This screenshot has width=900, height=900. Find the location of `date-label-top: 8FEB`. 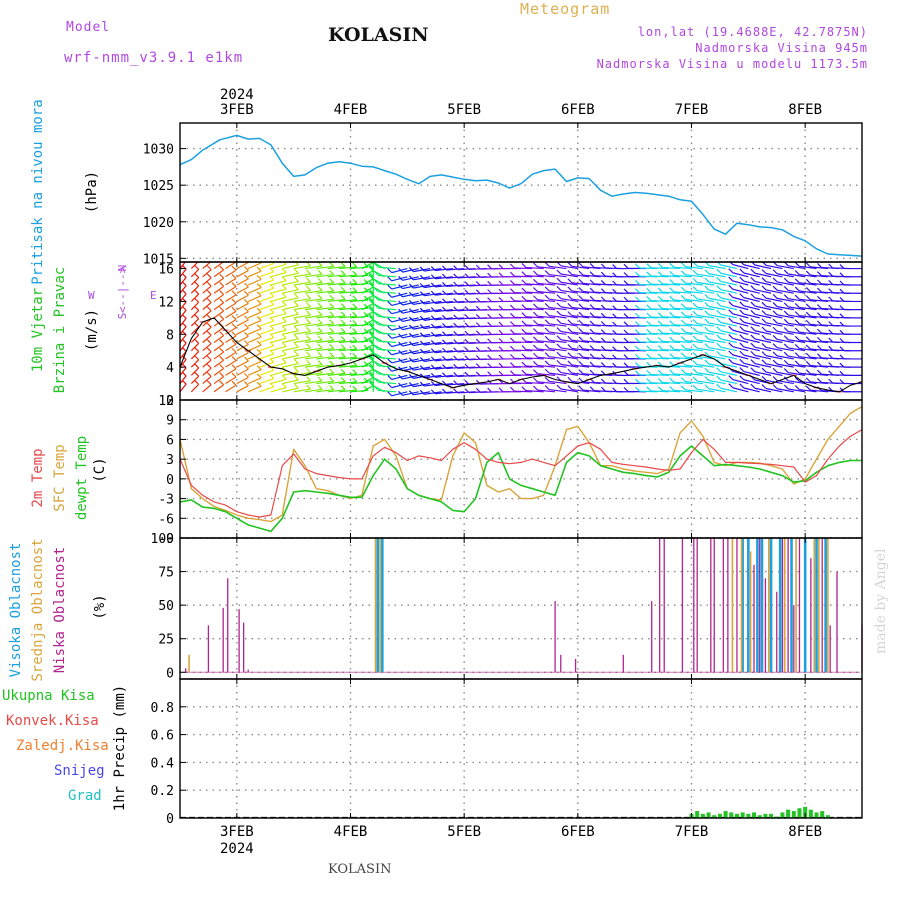

date-label-top: 8FEB is located at coordinates (805, 110).